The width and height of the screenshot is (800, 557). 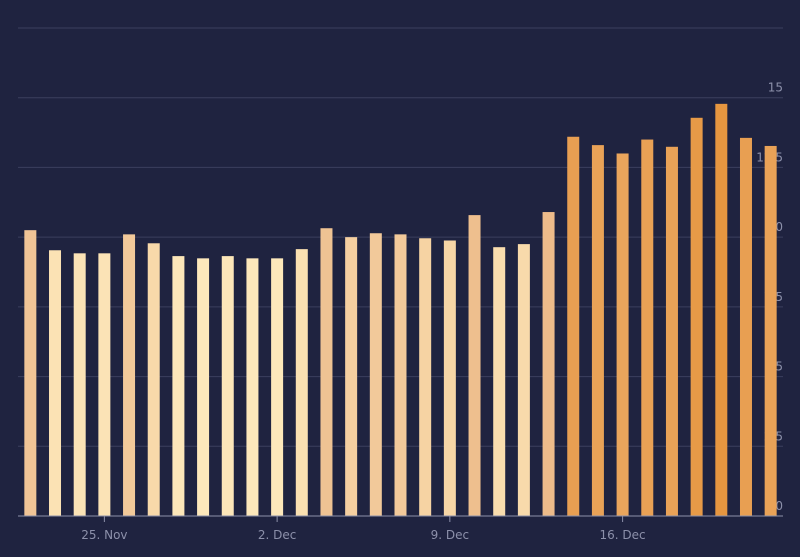 What do you see at coordinates (779, 506) in the screenshot?
I see `y-tick-label: 0` at bounding box center [779, 506].